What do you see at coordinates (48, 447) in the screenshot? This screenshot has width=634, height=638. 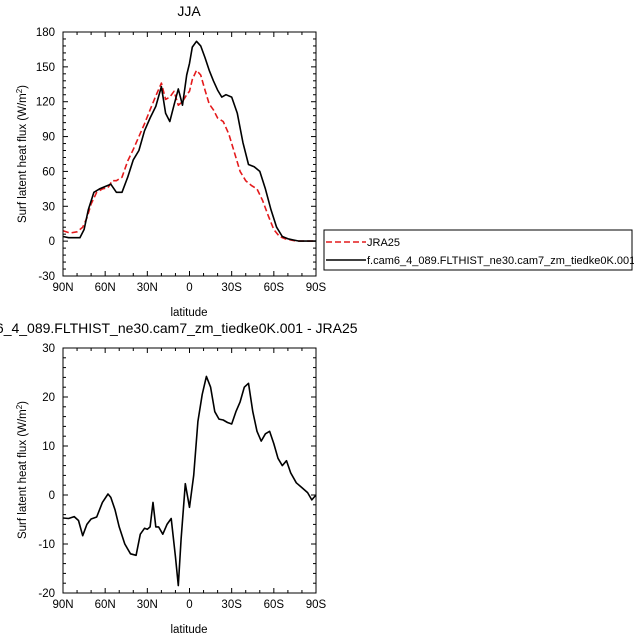 I see `bottom-ytick-label: 10` at bounding box center [48, 447].